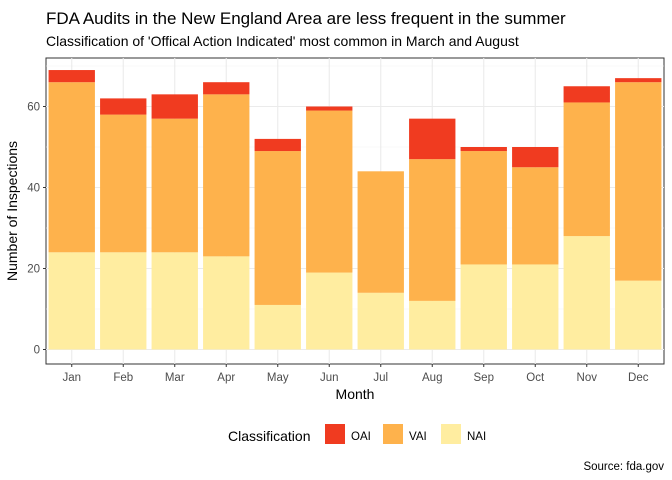 Image resolution: width=672 pixels, height=480 pixels. I want to click on legend-title: Classification, so click(269, 436).